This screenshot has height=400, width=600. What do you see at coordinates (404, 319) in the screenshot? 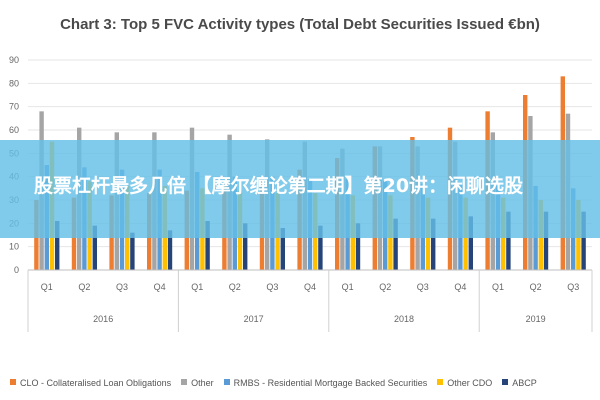
I see `x-group-label: 2018` at bounding box center [404, 319].